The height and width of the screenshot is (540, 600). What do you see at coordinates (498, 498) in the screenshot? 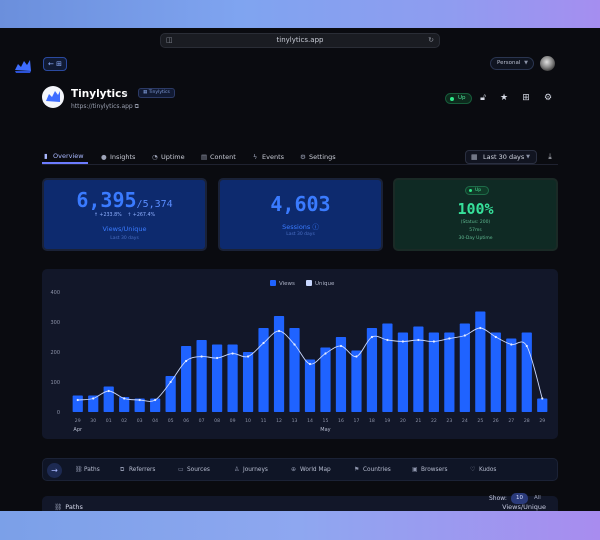
I see `show-label: Show:` at bounding box center [498, 498].